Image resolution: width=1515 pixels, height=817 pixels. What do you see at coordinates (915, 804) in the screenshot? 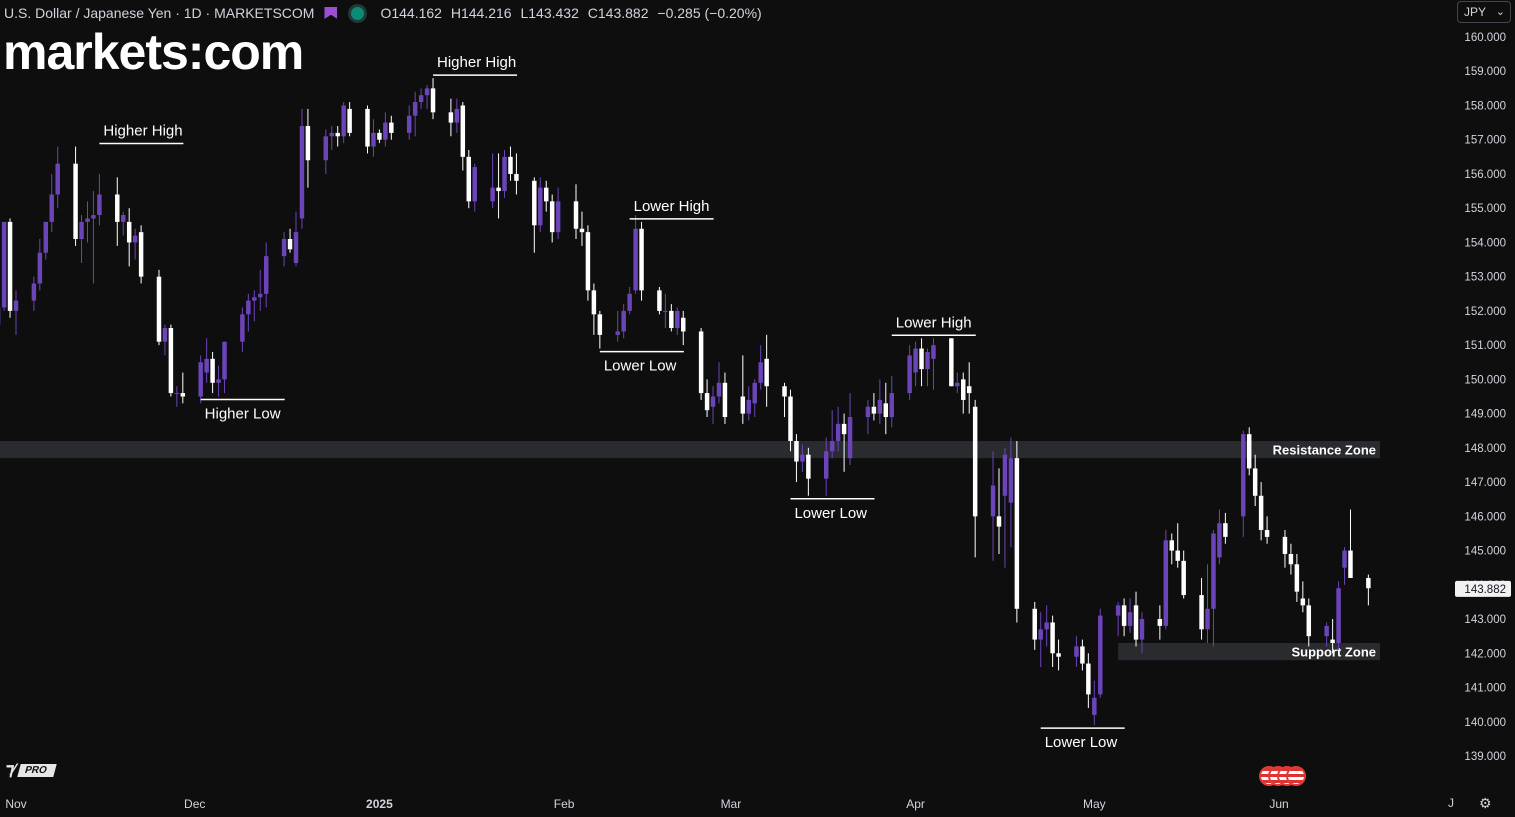
I see `x-tick-label: Apr` at bounding box center [915, 804].